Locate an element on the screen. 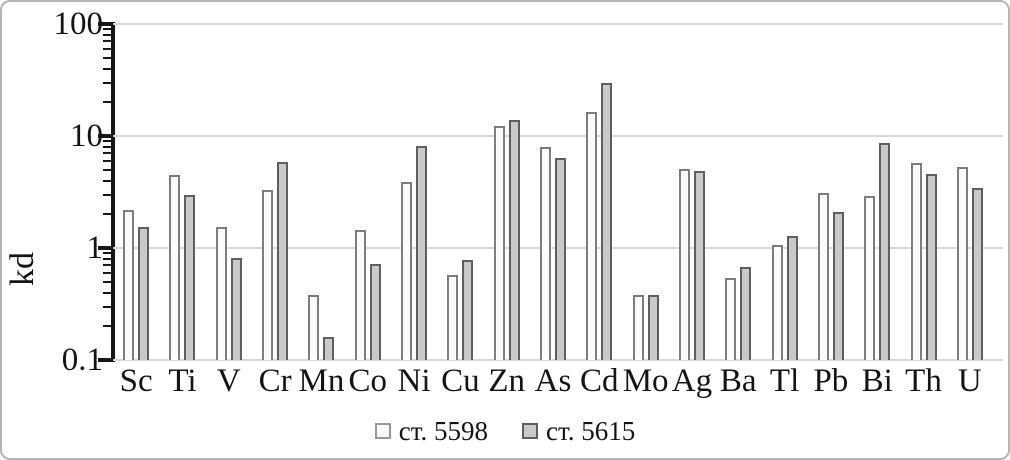 This screenshot has height=460, width=1010. y-tick-label-0.1: 0.1 is located at coordinates (82, 360).